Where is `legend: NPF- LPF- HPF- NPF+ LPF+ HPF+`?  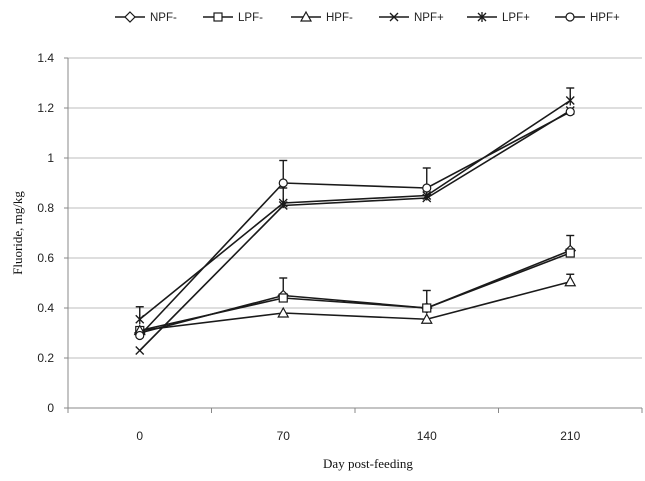 legend: NPF- LPF- HPF- NPF+ LPF+ HPF+ is located at coordinates (367, 17).